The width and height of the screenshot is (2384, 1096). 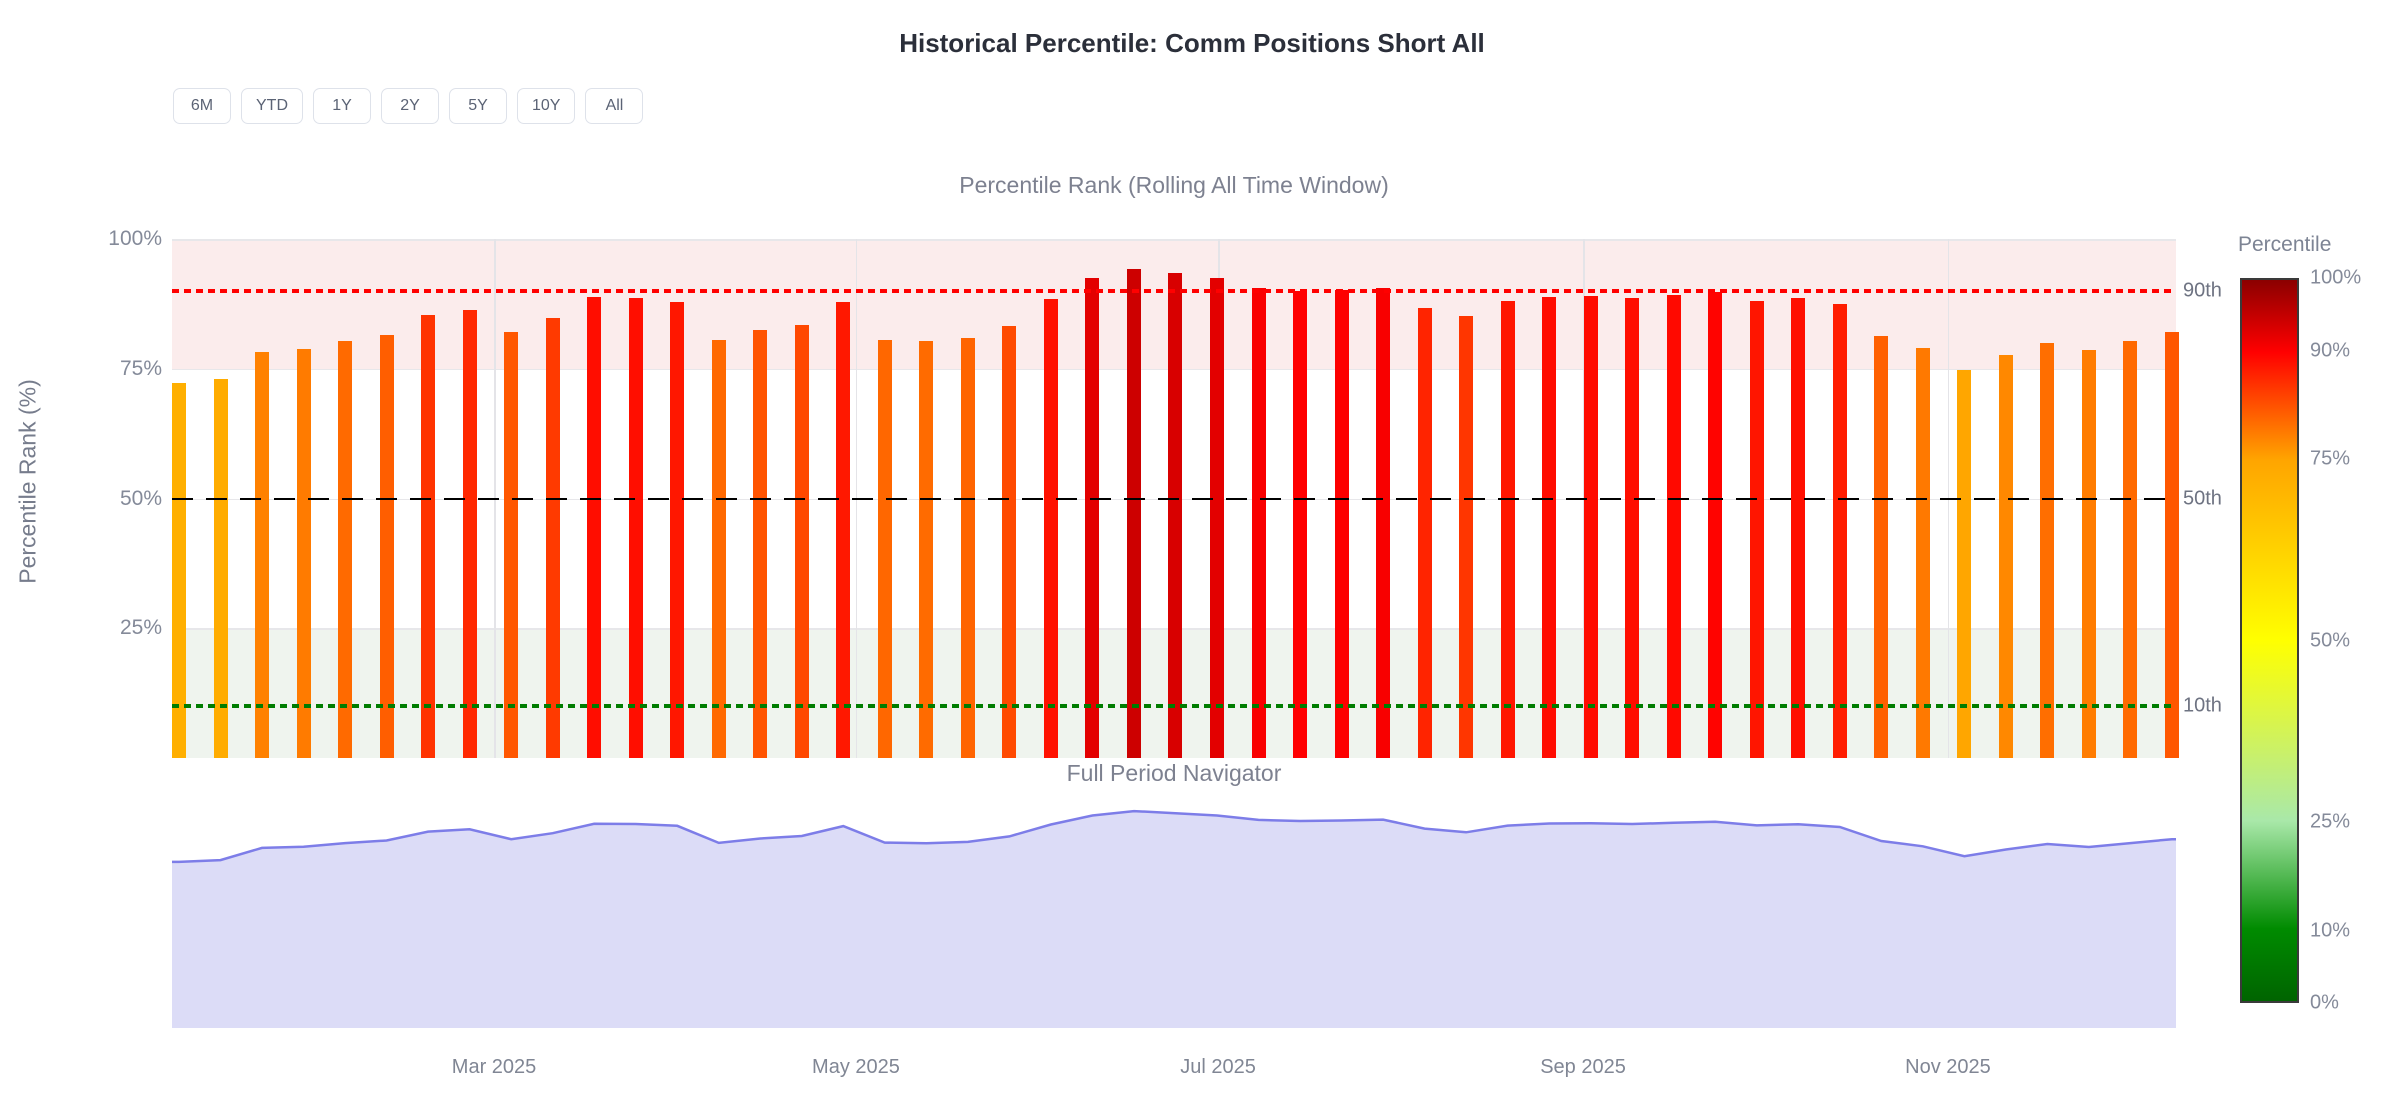 What do you see at coordinates (614, 106) in the screenshot?
I see `range-button-all: All` at bounding box center [614, 106].